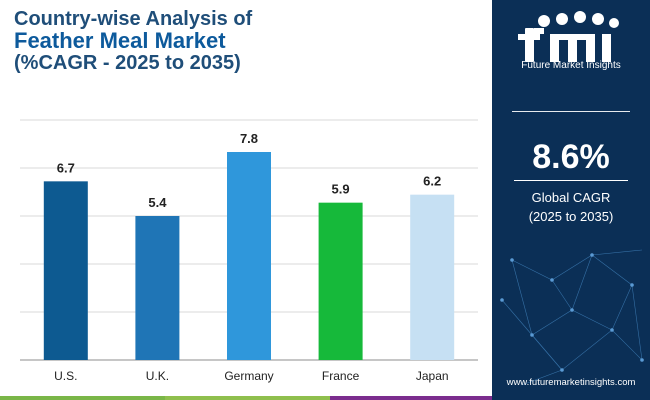 This screenshot has height=400, width=650. Describe the element at coordinates (571, 382) in the screenshot. I see `website-url: www.futuremarketinsights.com` at that location.